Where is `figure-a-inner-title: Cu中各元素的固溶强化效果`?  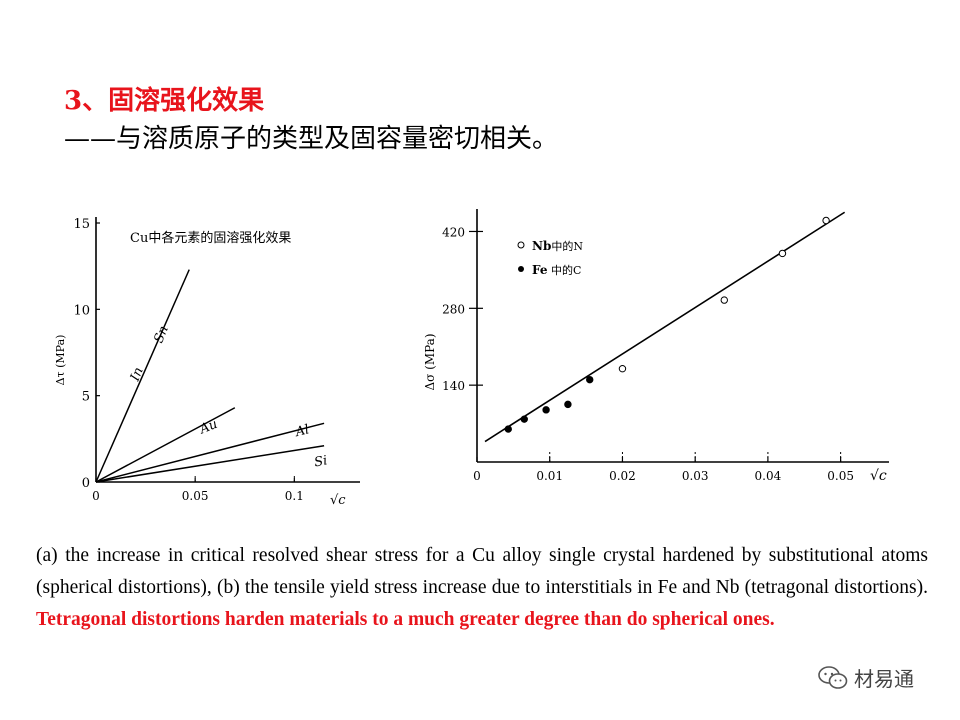
figure-a-inner-title: Cu中各元素的固溶强化效果 is located at coordinates (210, 238).